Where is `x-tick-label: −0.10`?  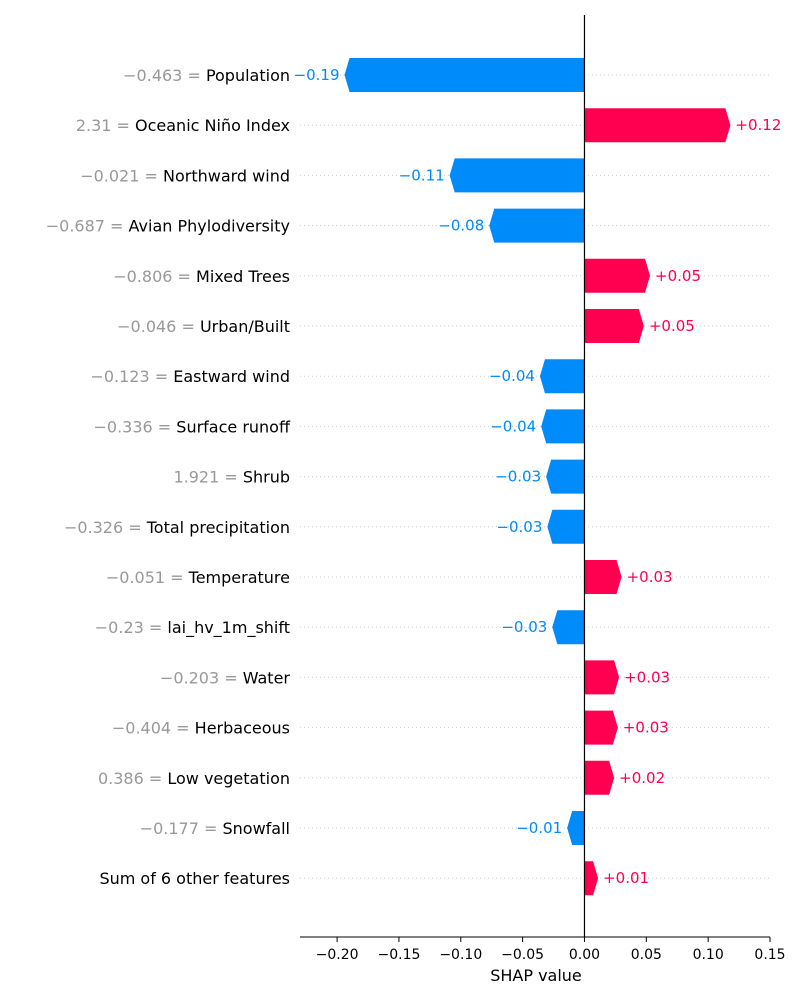
x-tick-label: −0.10 is located at coordinates (460, 955).